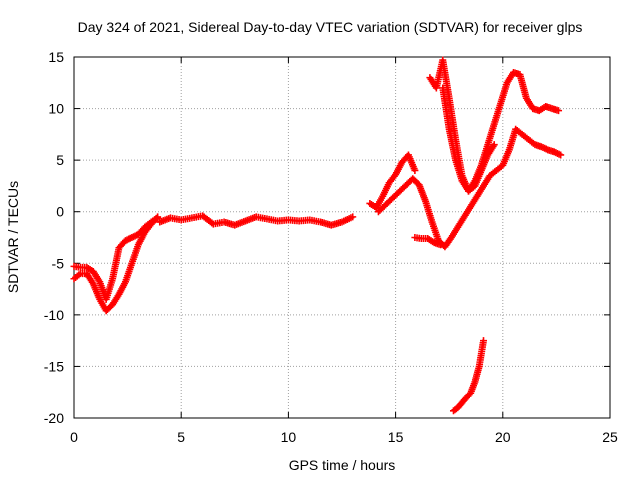 The height and width of the screenshot is (480, 640). Describe the element at coordinates (13, 237) in the screenshot. I see `y-axis-label: SDTVAR / TECUs` at that location.